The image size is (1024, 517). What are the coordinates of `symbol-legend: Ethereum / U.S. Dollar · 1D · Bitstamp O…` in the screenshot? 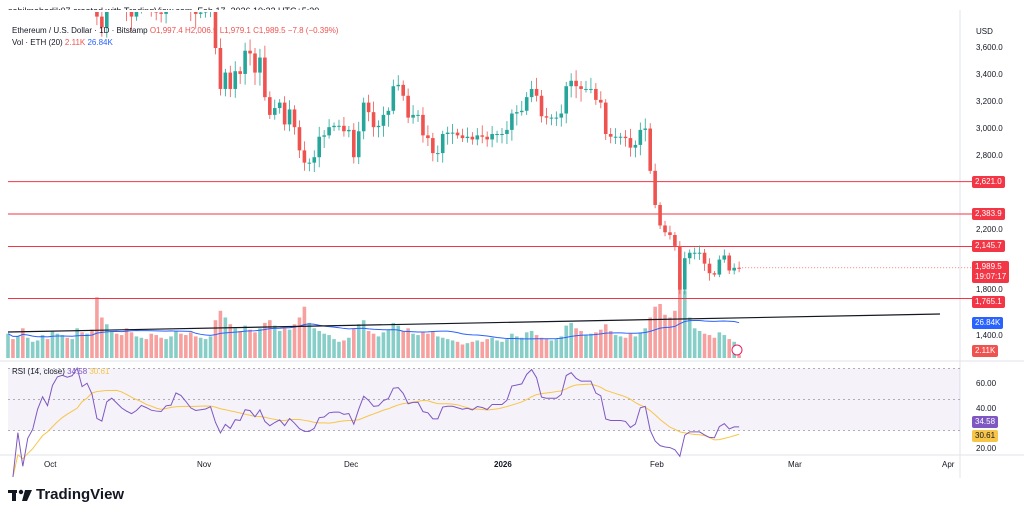 It's located at (175, 30).